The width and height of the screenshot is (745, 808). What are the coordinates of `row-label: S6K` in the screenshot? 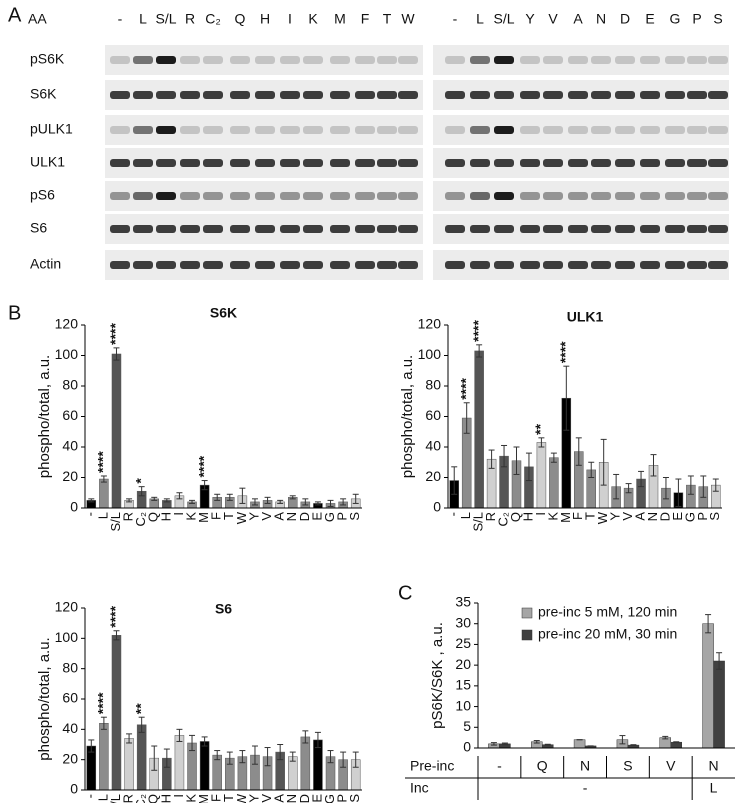 It's located at (43, 94).